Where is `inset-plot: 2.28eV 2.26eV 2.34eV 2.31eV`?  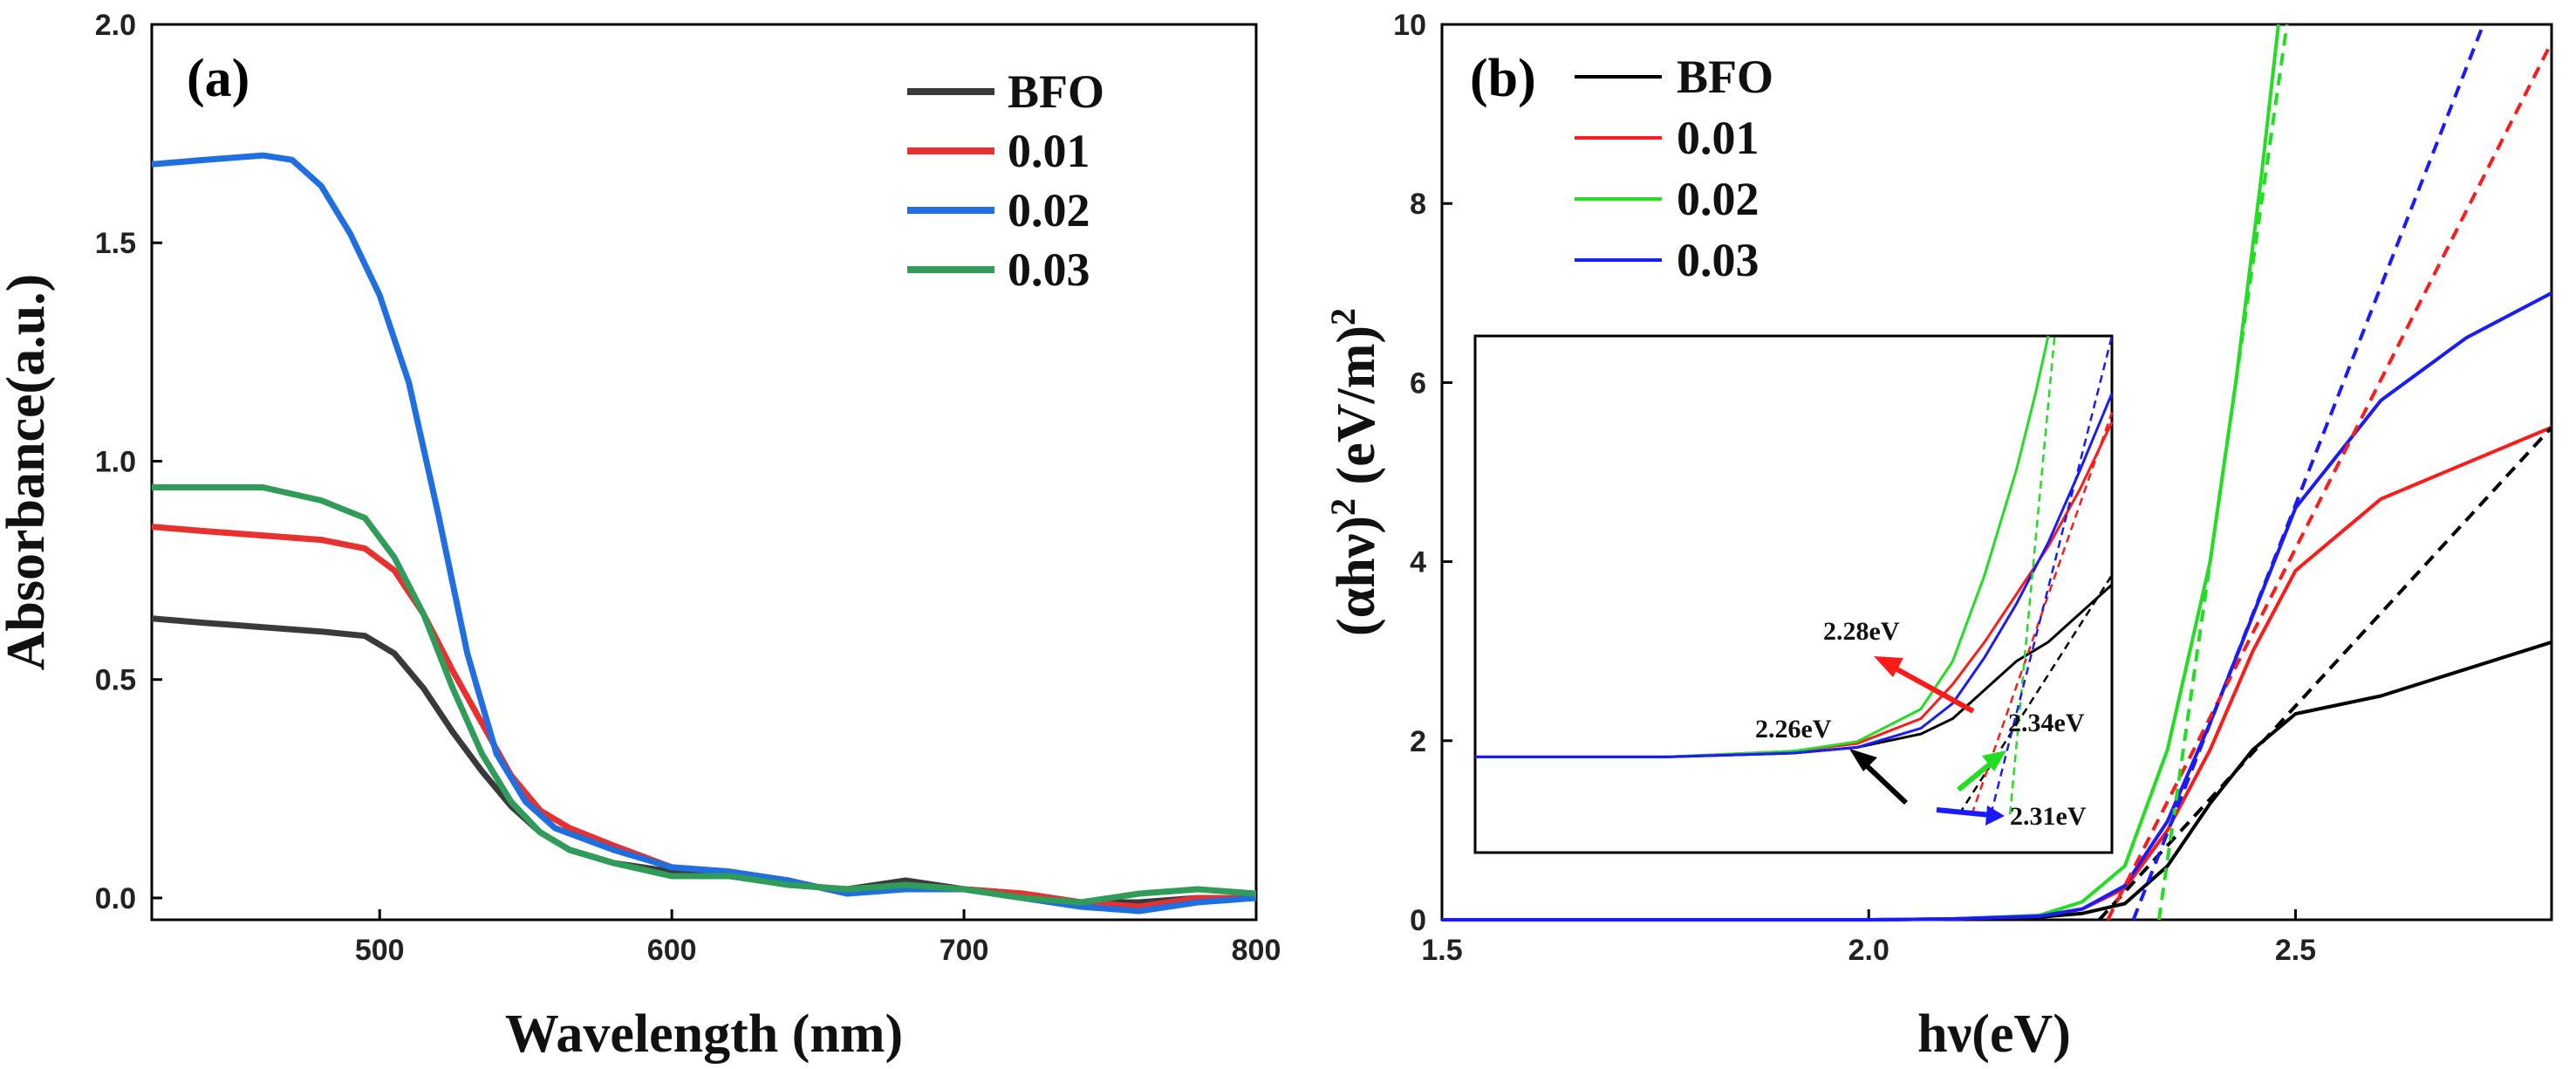 inset-plot: 2.28eV 2.26eV 2.34eV 2.31eV is located at coordinates (1793, 594).